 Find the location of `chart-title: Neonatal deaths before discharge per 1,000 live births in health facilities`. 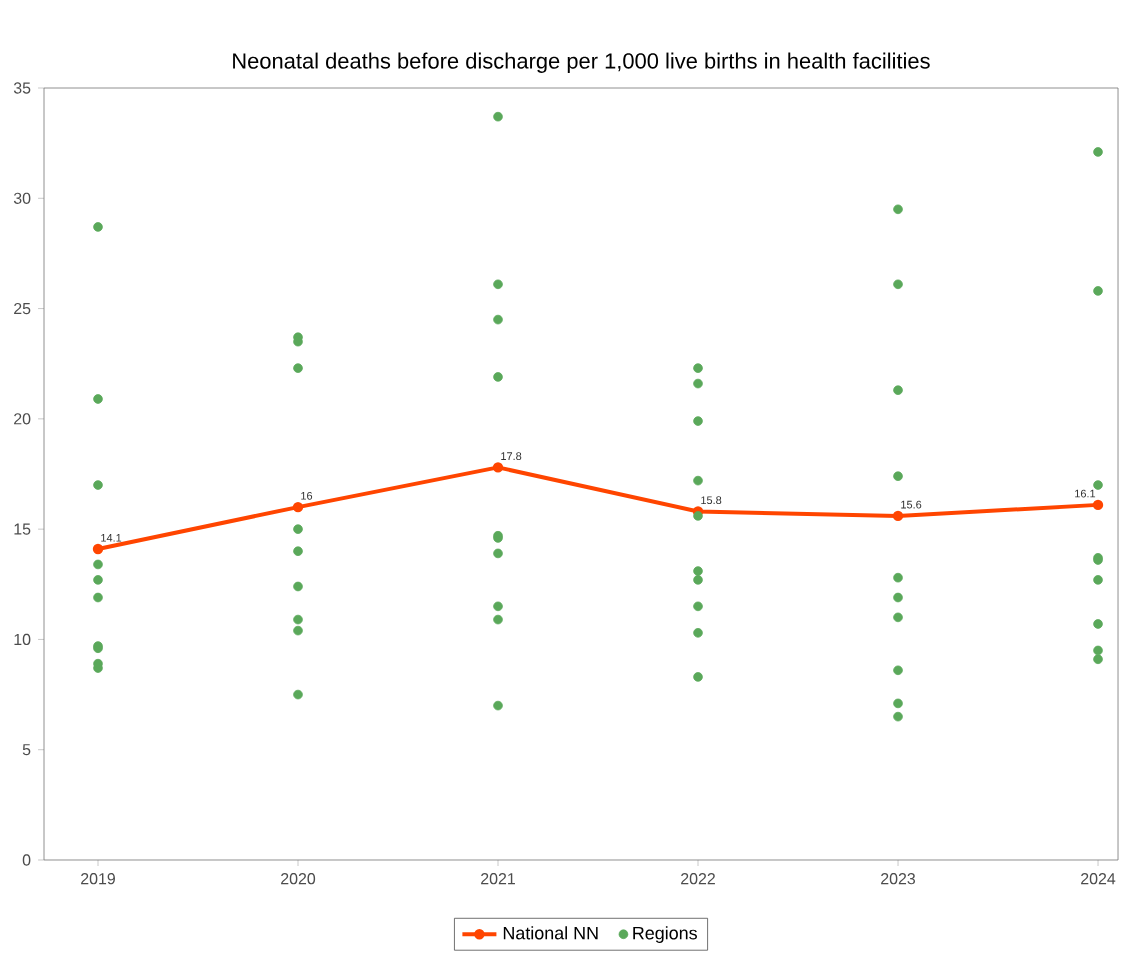

chart-title: Neonatal deaths before discharge per 1,000 live births in health facilities is located at coordinates (581, 62).